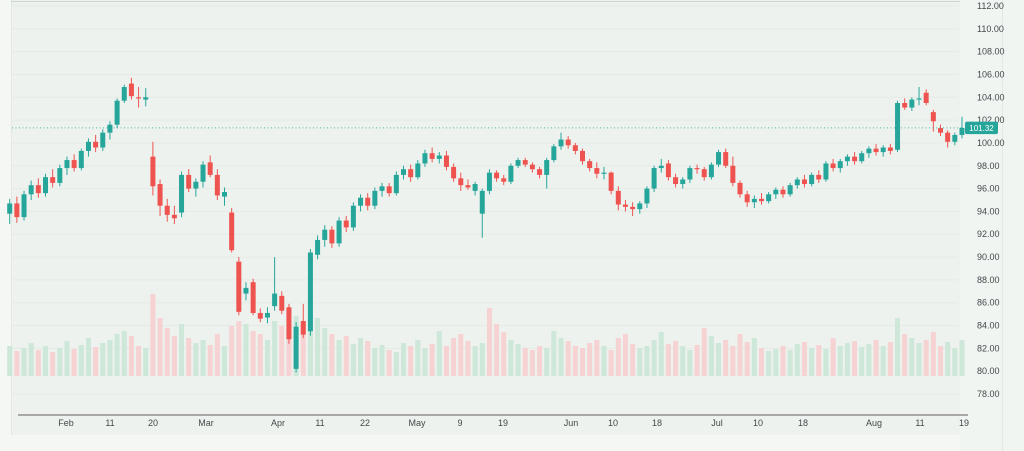 This screenshot has width=1024, height=451. What do you see at coordinates (319, 423) in the screenshot?
I see `x-axis-label: 11` at bounding box center [319, 423].